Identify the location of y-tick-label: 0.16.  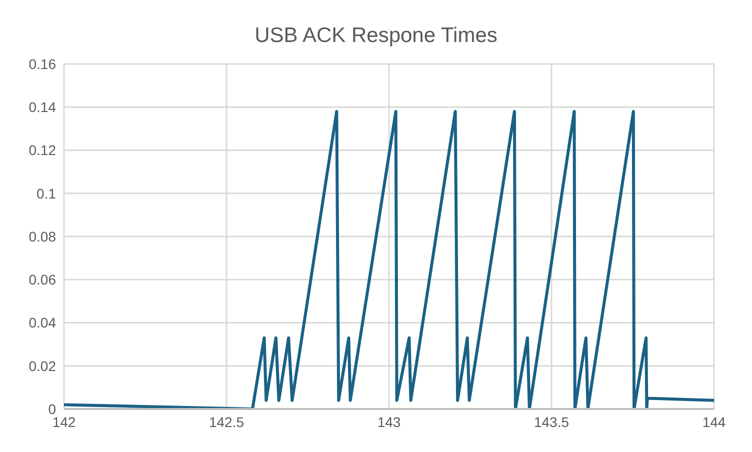
(42, 64).